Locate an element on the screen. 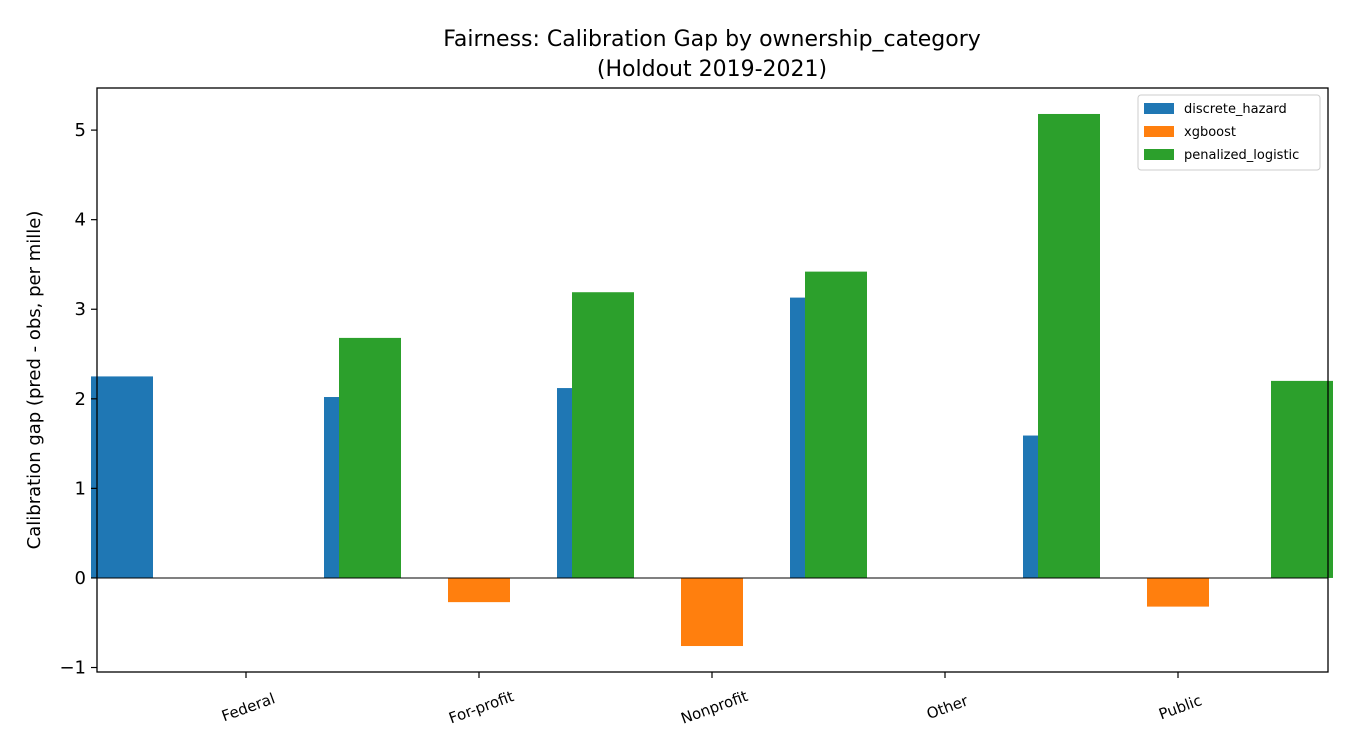 The width and height of the screenshot is (1350, 754). x-axis-ticks: Federal For-profit Nonprofit Other Public is located at coordinates (711, 700).